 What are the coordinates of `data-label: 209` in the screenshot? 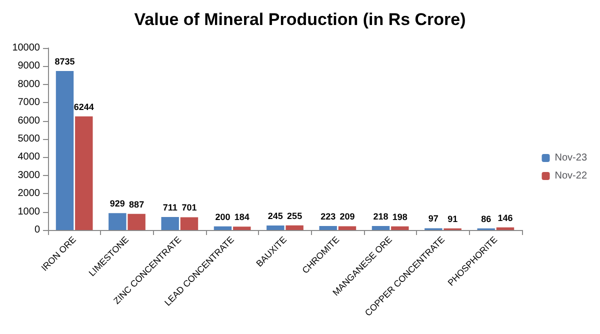 It's located at (347, 217).